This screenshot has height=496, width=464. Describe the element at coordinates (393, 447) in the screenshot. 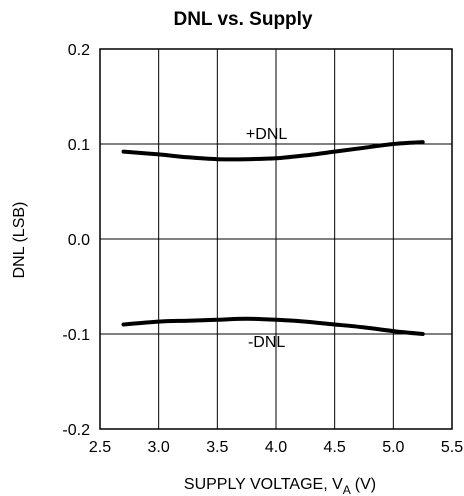

I see `x-tick-label: 5.0` at that location.